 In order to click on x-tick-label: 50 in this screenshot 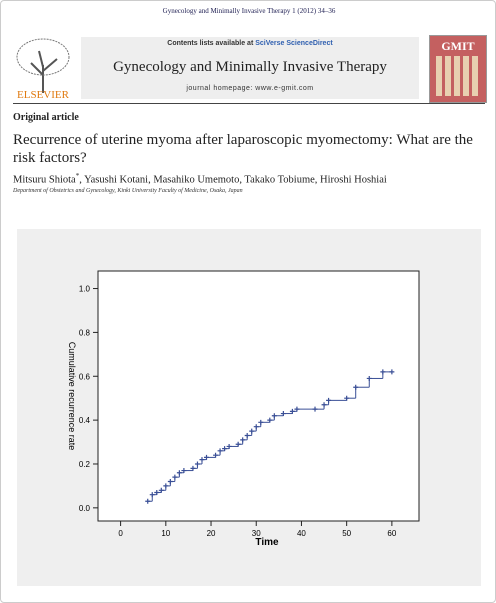, I will do `click(346, 533)`.